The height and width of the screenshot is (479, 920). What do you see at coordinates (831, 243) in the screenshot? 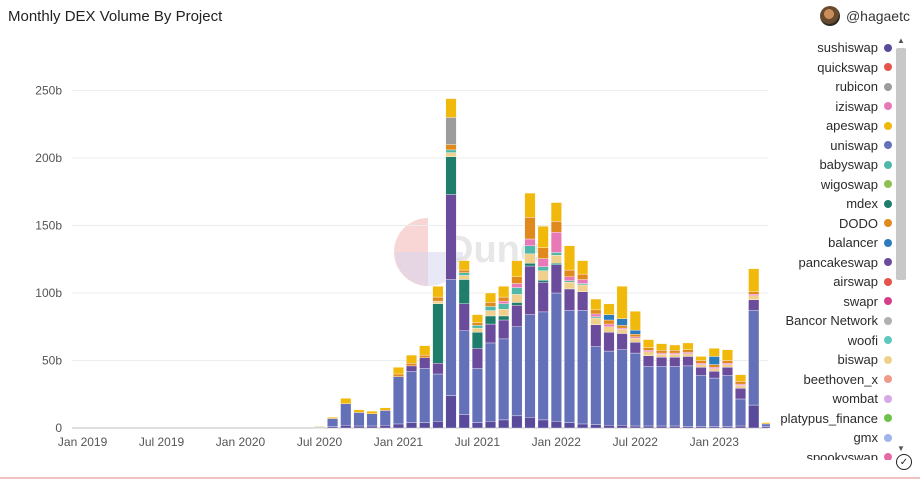
I see `legend-item-balancer: balancer` at bounding box center [831, 243].